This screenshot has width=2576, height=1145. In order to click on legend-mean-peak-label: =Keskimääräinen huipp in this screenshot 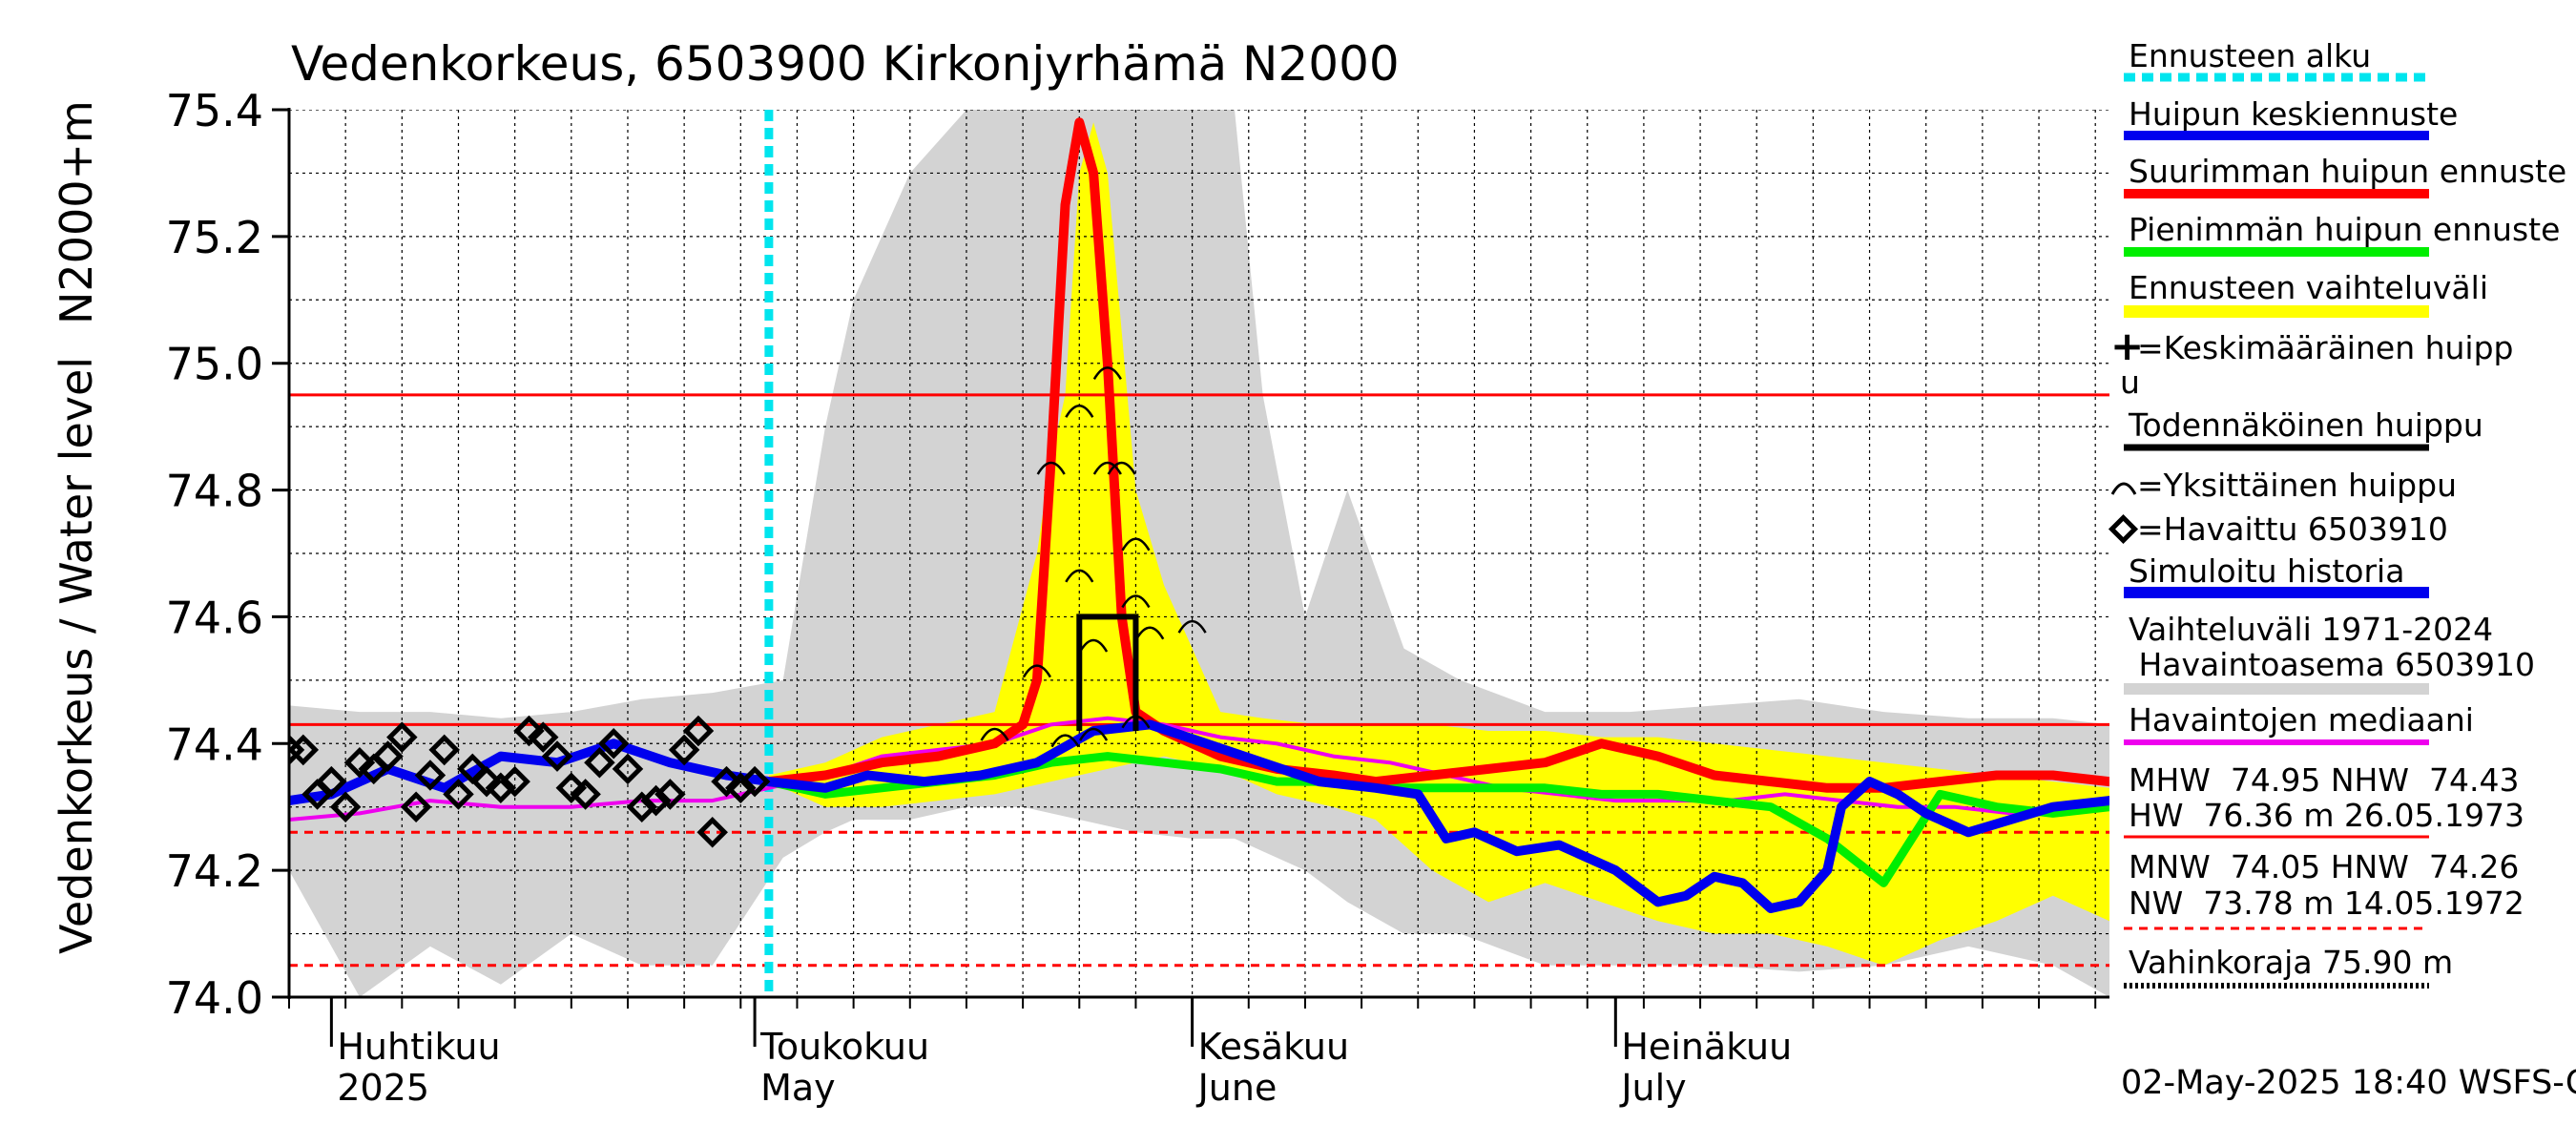, I will do `click(2325, 348)`.